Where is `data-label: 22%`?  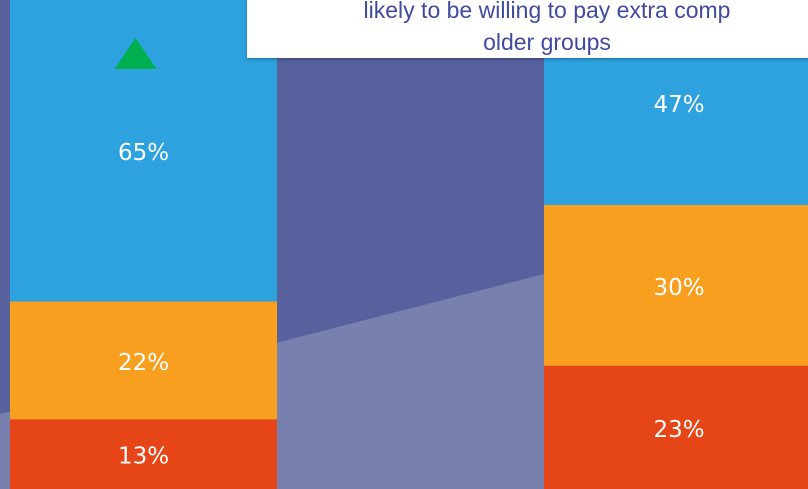 data-label: 22% is located at coordinates (143, 363).